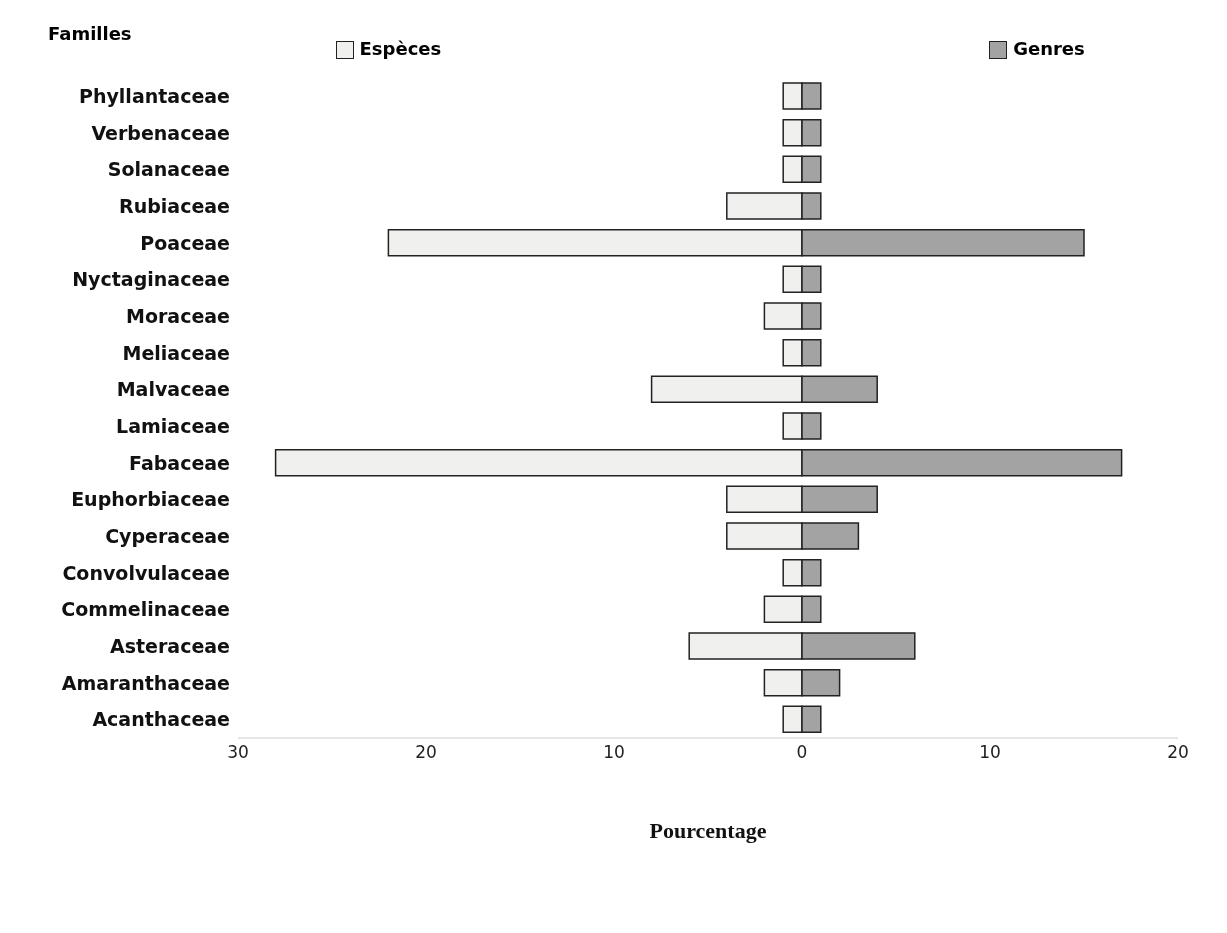 The height and width of the screenshot is (933, 1227). What do you see at coordinates (708, 830) in the screenshot?
I see `x-axis-title: Pourcentage` at bounding box center [708, 830].